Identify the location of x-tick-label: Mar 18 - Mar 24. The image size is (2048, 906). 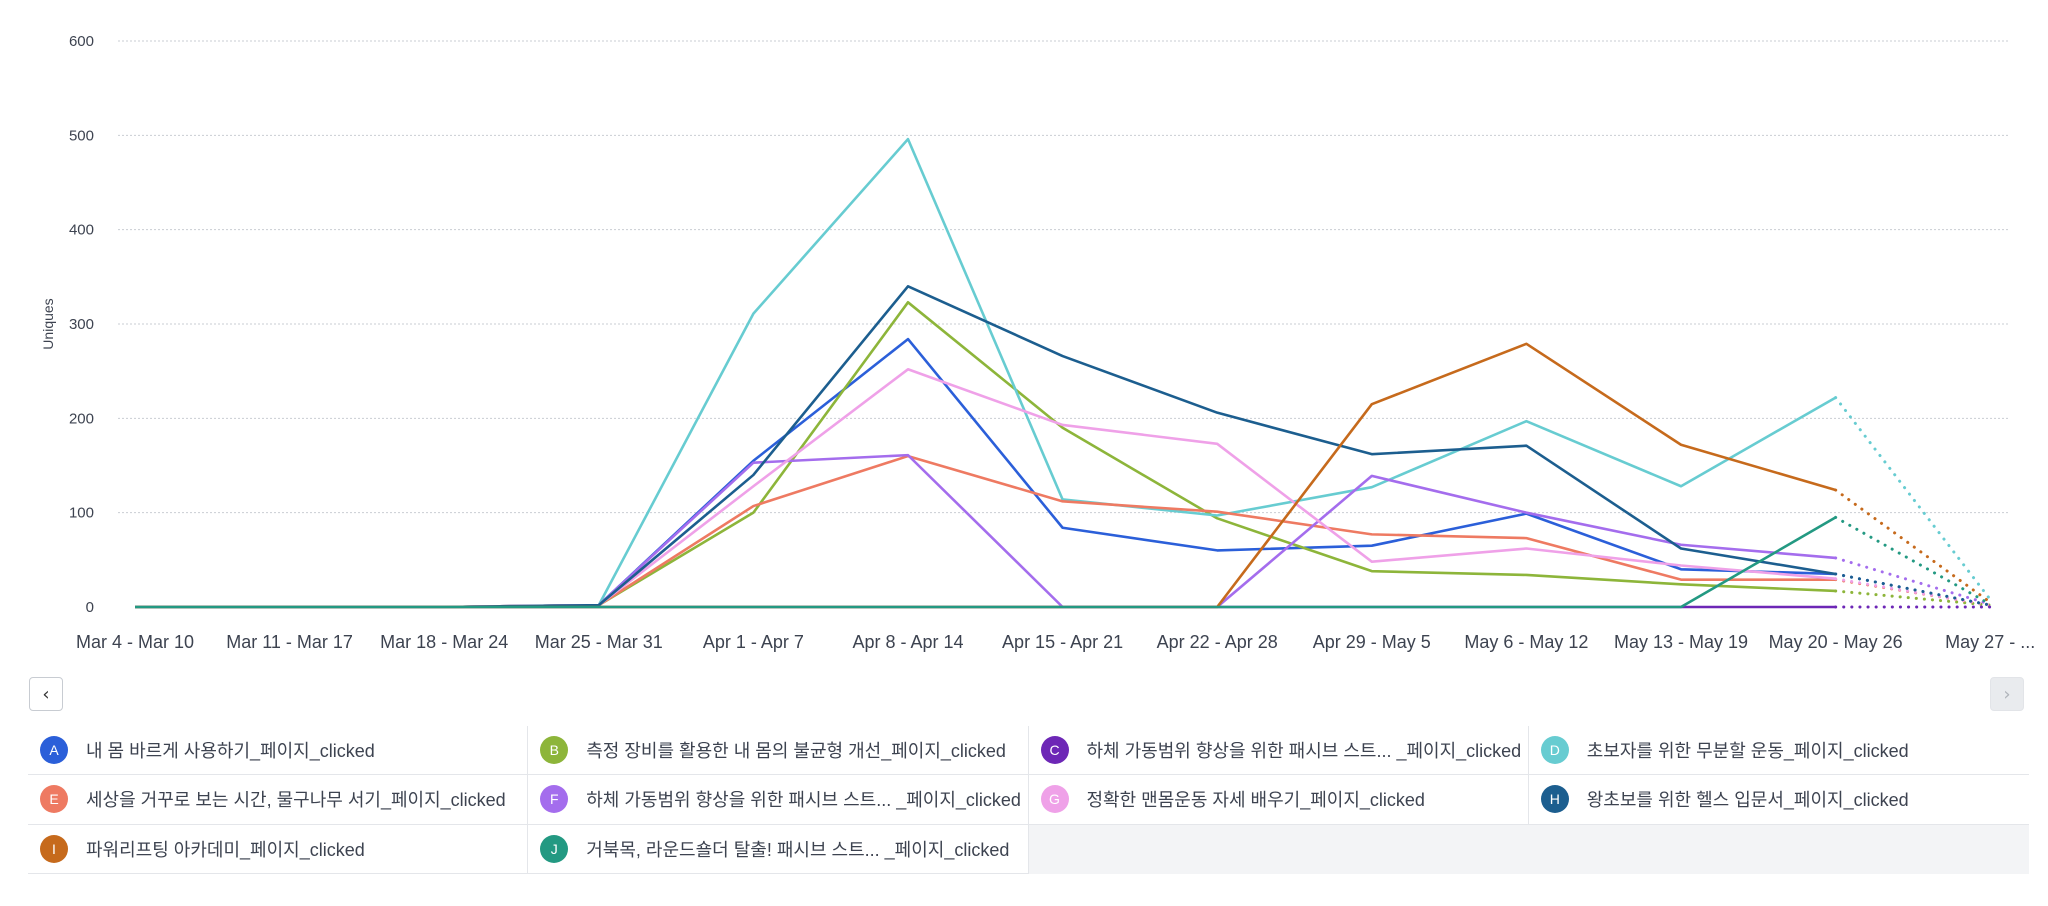
(444, 642).